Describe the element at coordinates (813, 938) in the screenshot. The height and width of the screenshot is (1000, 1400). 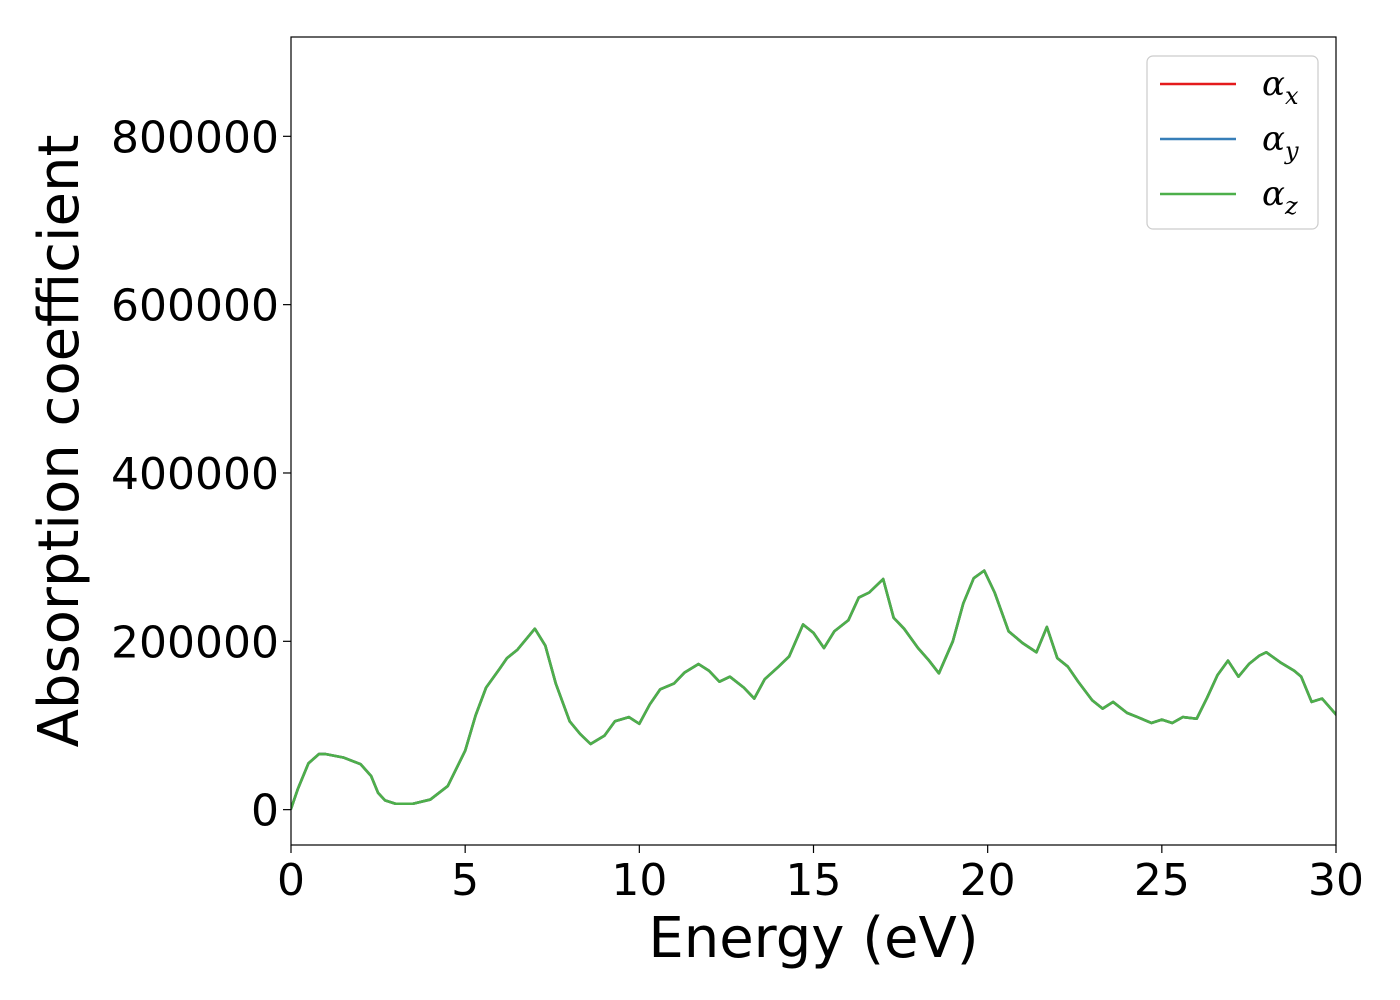
I see `x-axis-title: Energy (eV)` at that location.